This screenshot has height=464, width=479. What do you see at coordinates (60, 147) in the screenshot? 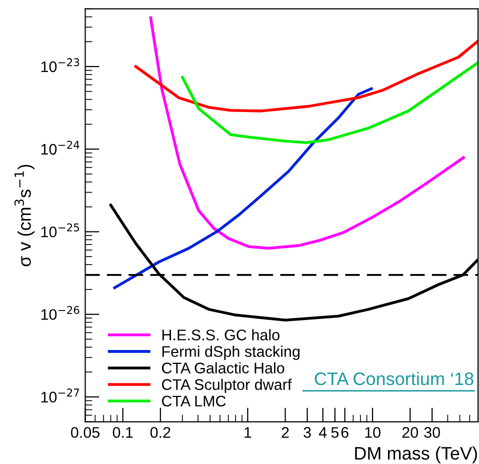
I see `y-tick-label: 10$^{−24}$` at bounding box center [60, 147].